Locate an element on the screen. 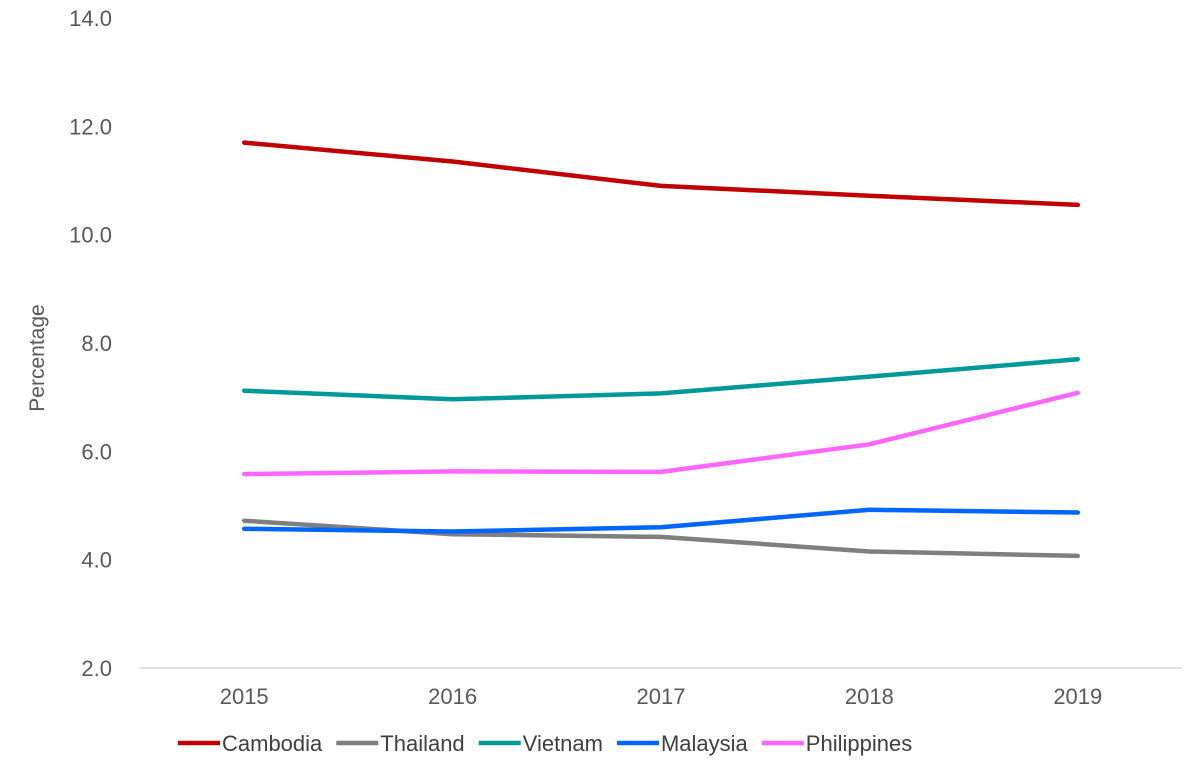 The width and height of the screenshot is (1200, 777). x-tick-label: 2018 is located at coordinates (869, 696).